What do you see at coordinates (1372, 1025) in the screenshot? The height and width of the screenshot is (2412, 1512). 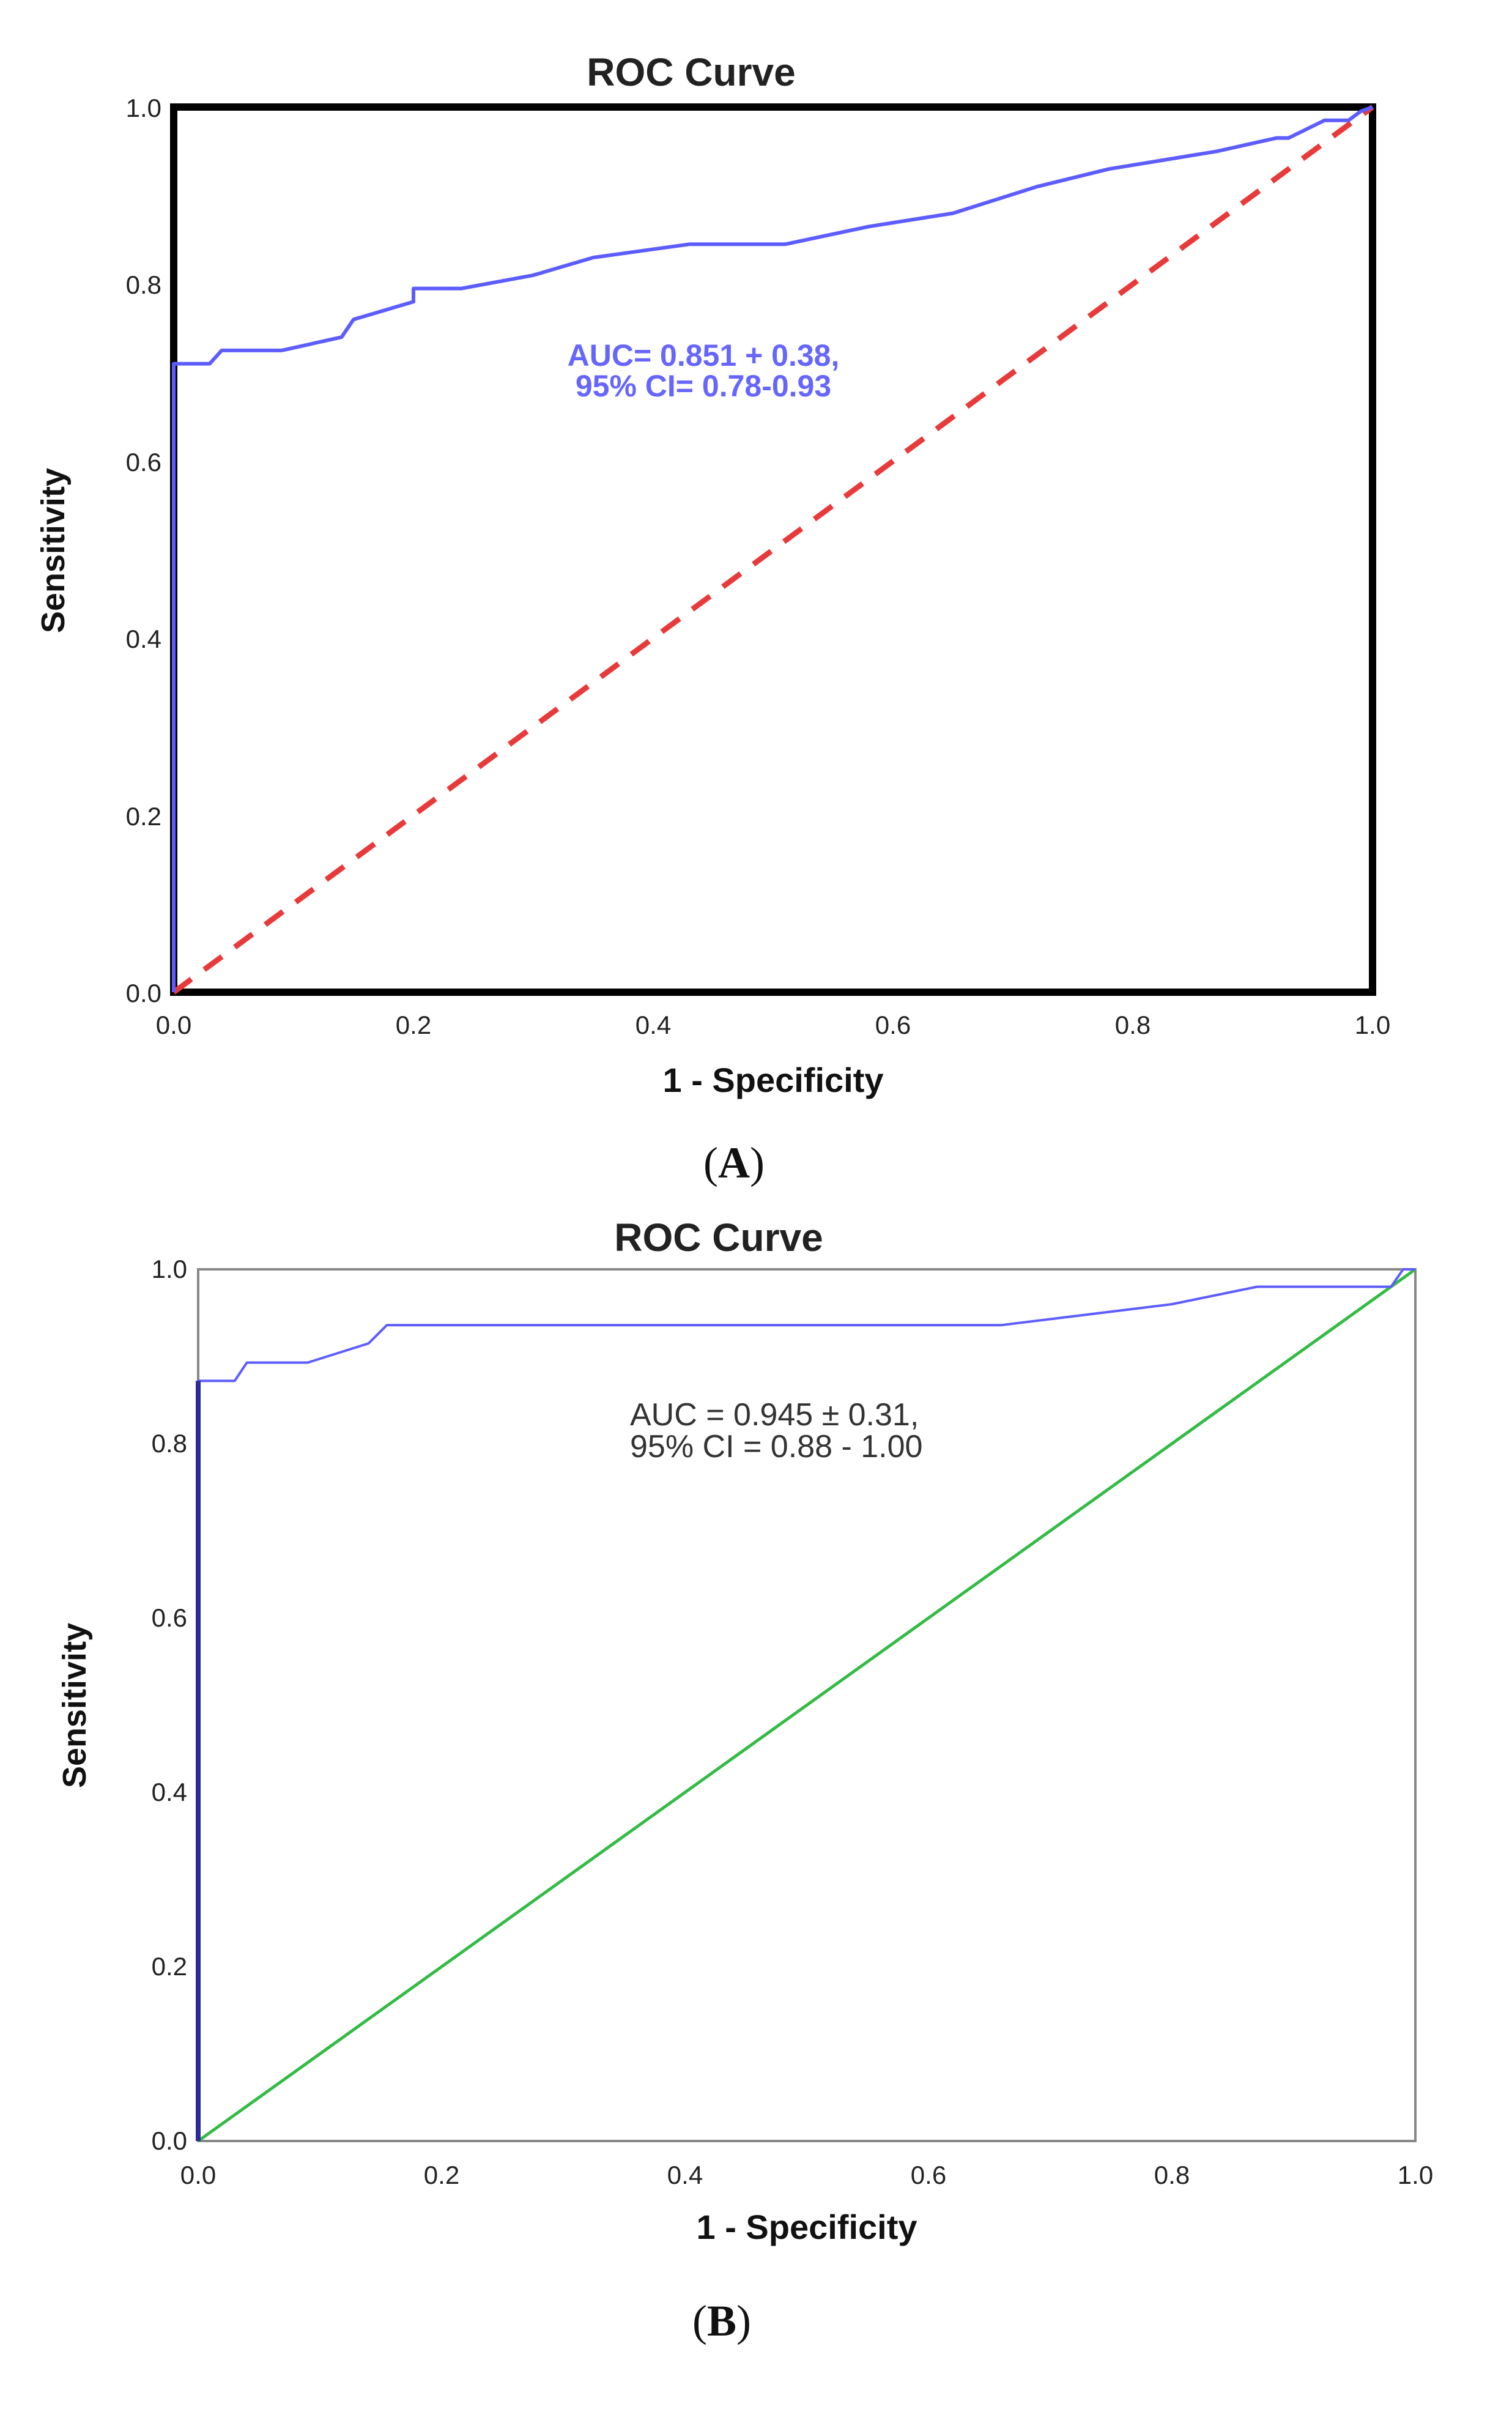 I see `chart-a-xtick-label: 1.0` at bounding box center [1372, 1025].